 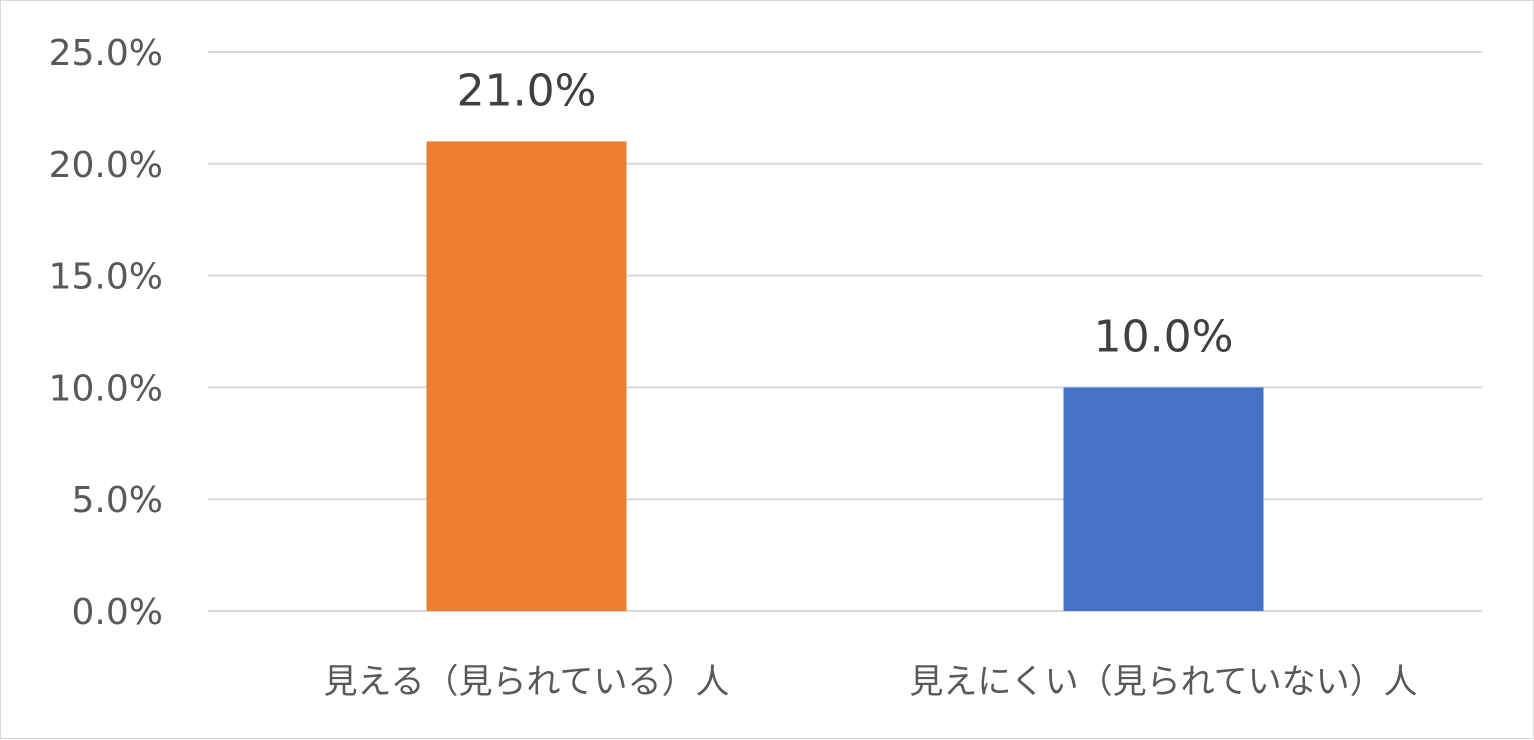 What do you see at coordinates (1163, 682) in the screenshot?
I see `category-label: 見えにくい（見られていない）人` at bounding box center [1163, 682].